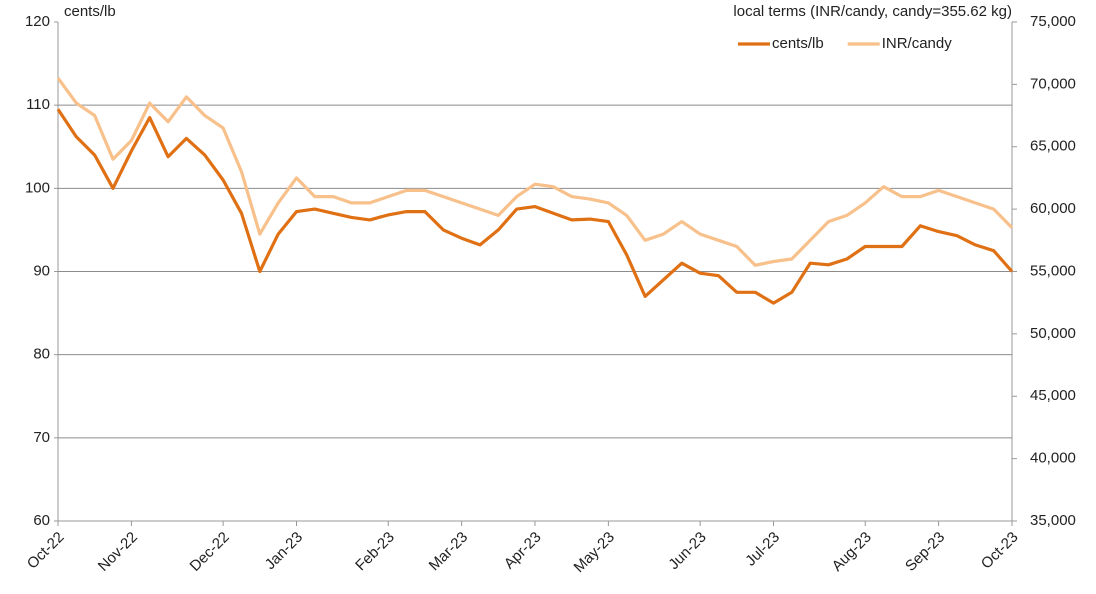 This screenshot has height=594, width=1096. I want to click on x-tick-label: Aug-23, so click(852, 552).